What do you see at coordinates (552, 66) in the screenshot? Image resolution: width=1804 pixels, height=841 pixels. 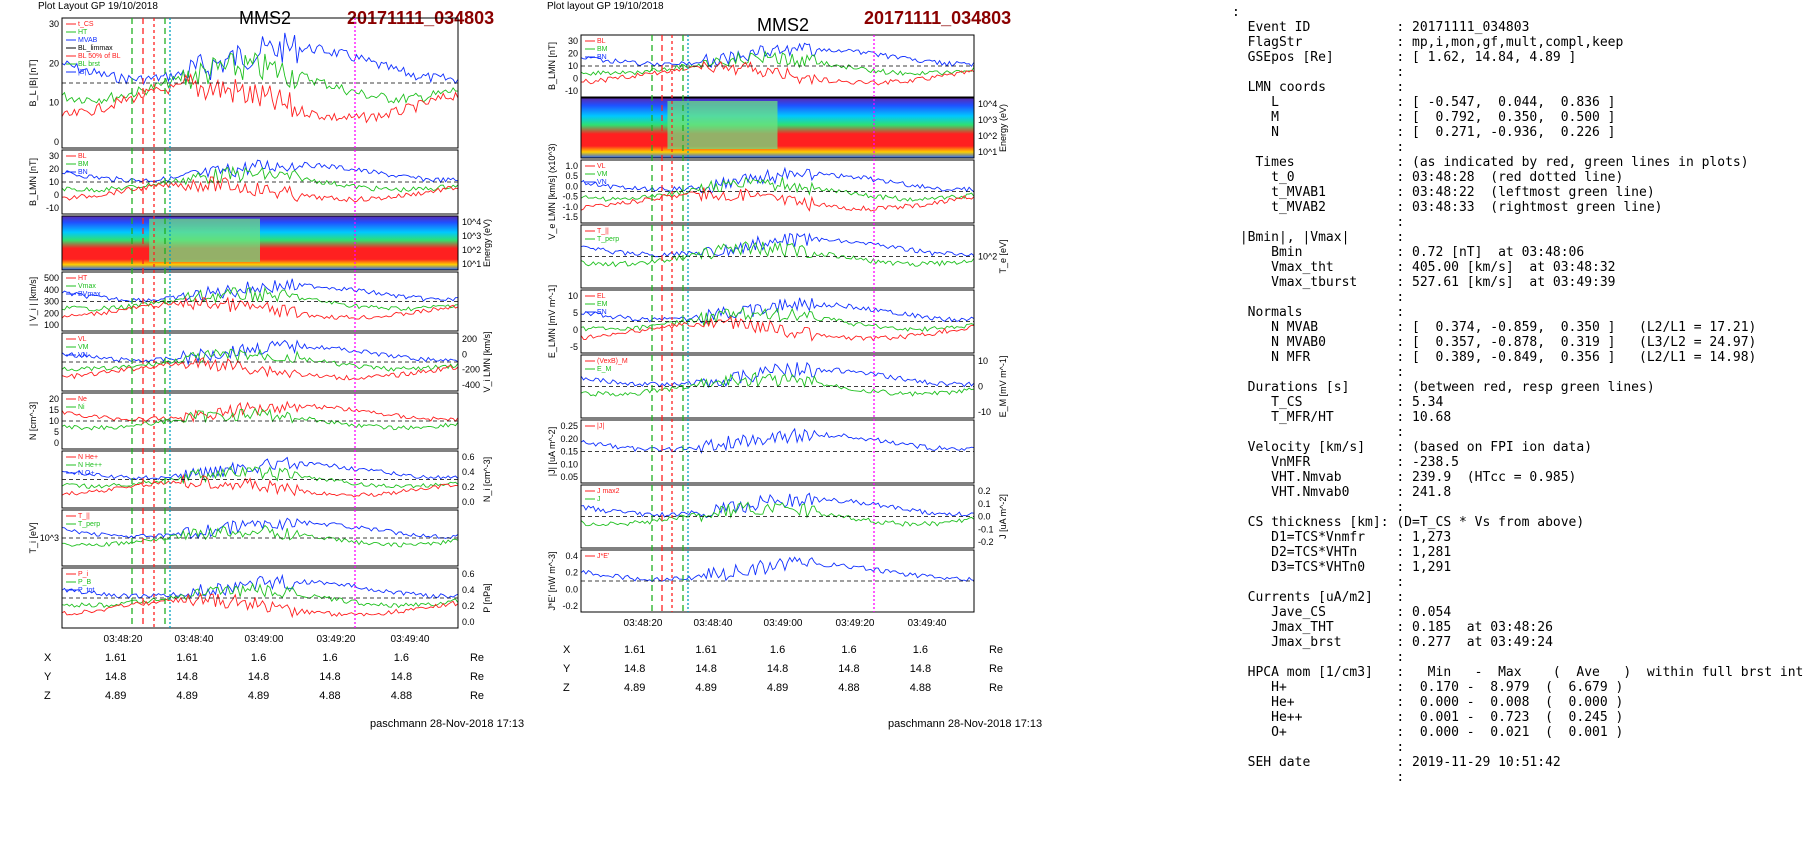 I see `y-axis-label: B_LMN [nT]` at bounding box center [552, 66].